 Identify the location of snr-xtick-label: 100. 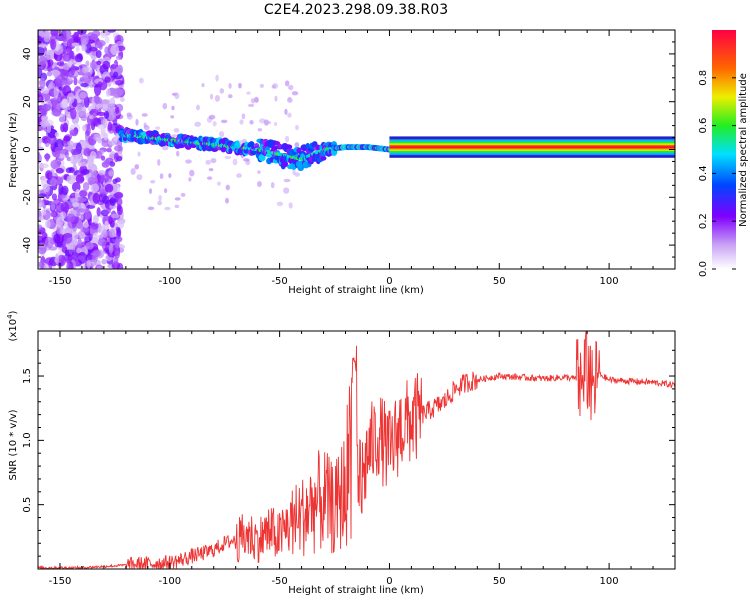
(609, 581).